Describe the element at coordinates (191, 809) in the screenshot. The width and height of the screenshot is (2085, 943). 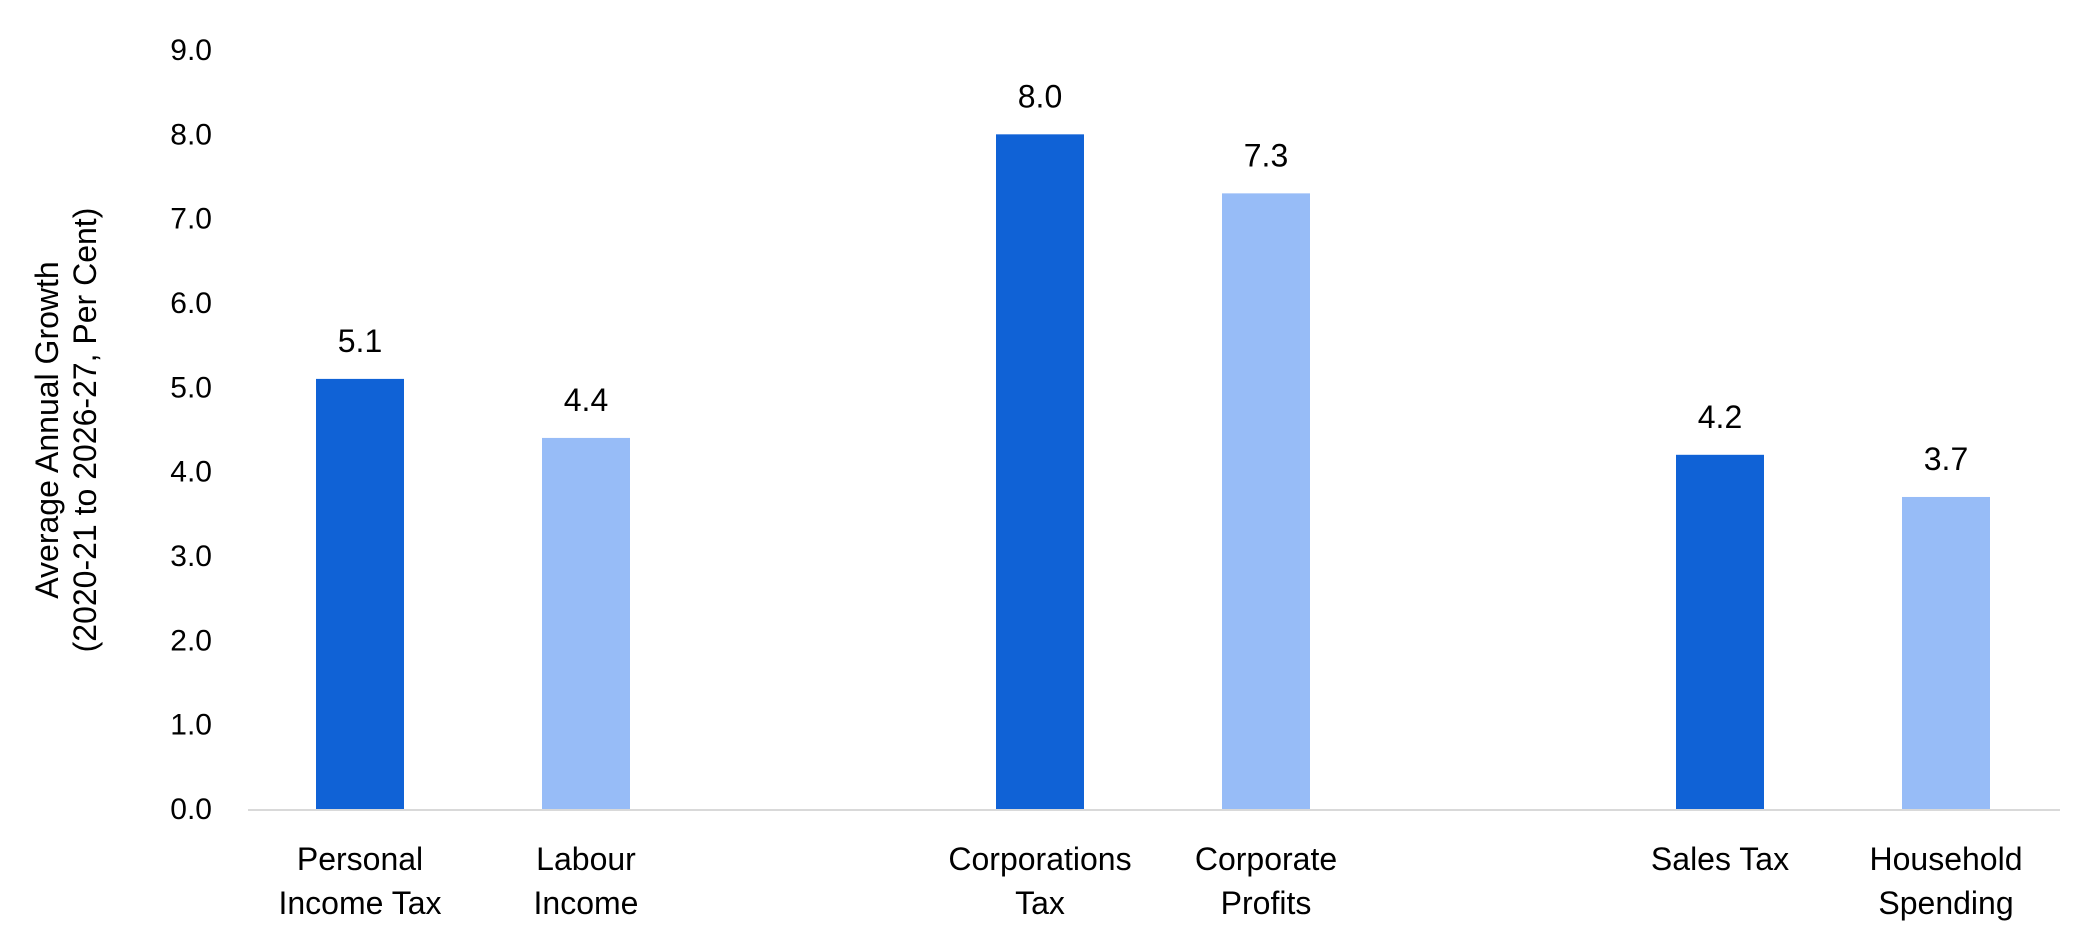
I see `y-tick-label: 0.0` at that location.